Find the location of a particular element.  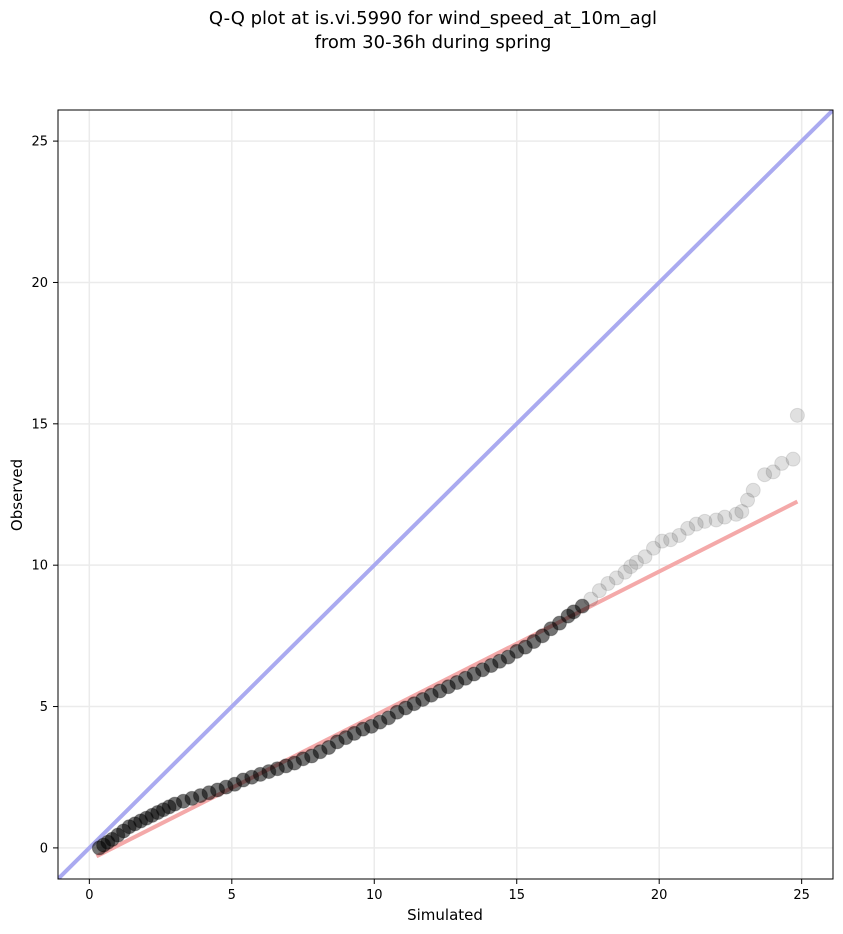

y-tick-label: 0 is located at coordinates (44, 848).